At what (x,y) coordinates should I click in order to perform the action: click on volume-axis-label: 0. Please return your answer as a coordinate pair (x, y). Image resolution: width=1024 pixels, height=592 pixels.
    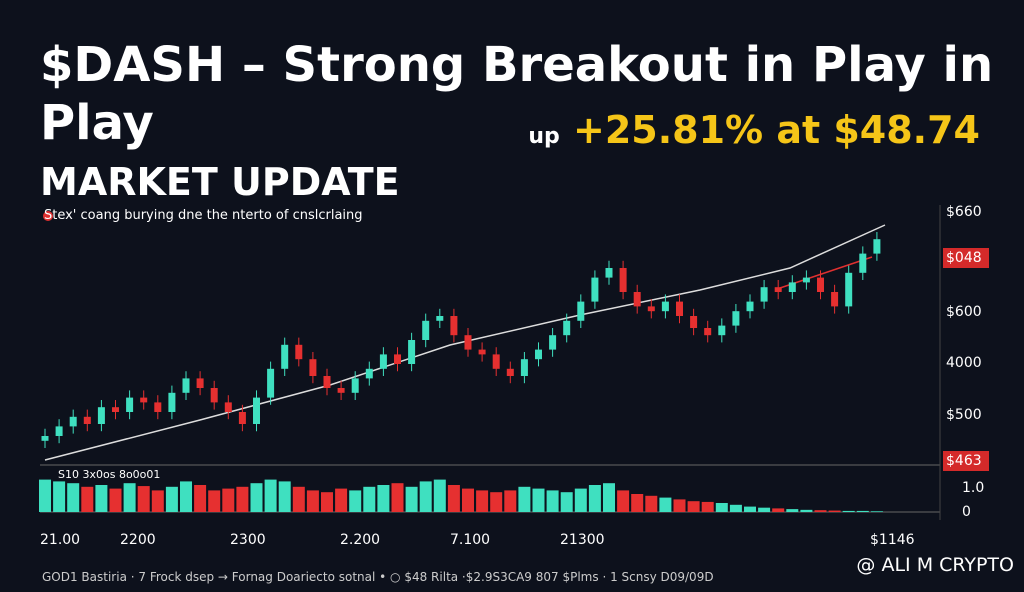
    Looking at the image, I should click on (966, 512).